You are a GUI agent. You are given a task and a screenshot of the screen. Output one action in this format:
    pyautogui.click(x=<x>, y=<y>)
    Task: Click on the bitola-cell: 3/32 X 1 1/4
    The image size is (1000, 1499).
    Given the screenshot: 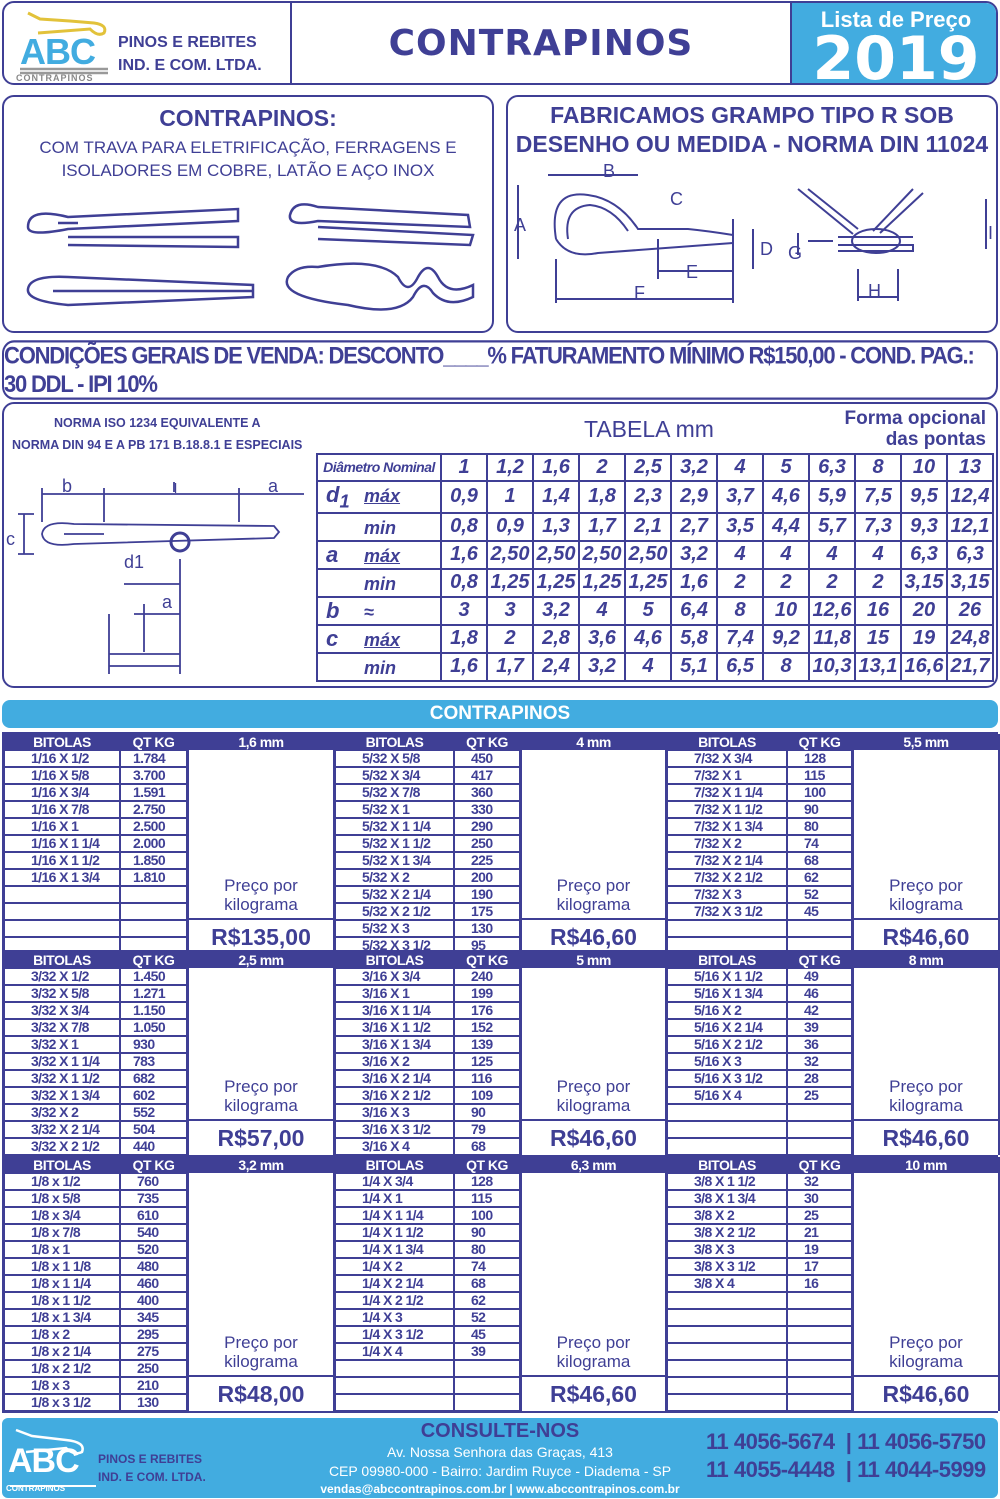 What is the action you would take?
    pyautogui.click(x=62, y=1061)
    